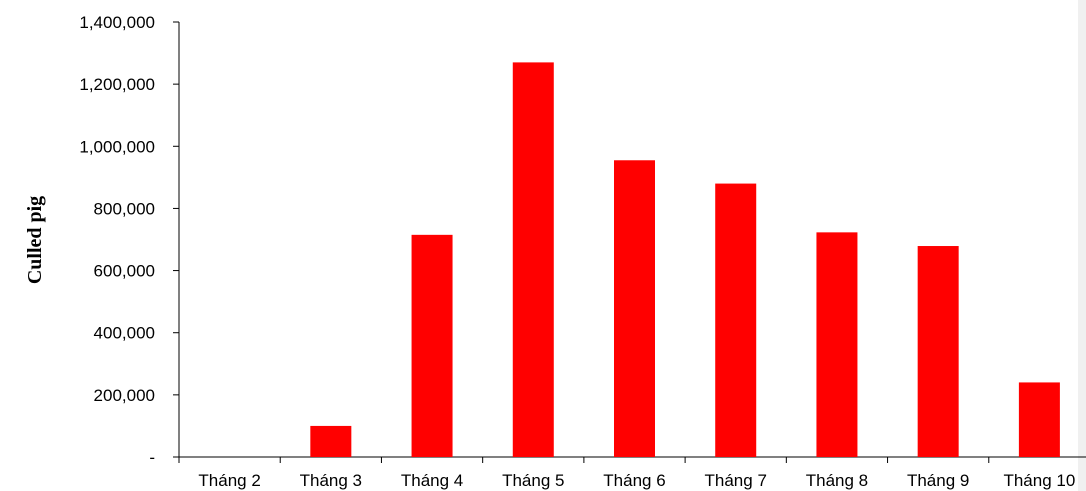  Describe the element at coordinates (117, 22) in the screenshot. I see `y-tick-label: 1,400,000` at that location.